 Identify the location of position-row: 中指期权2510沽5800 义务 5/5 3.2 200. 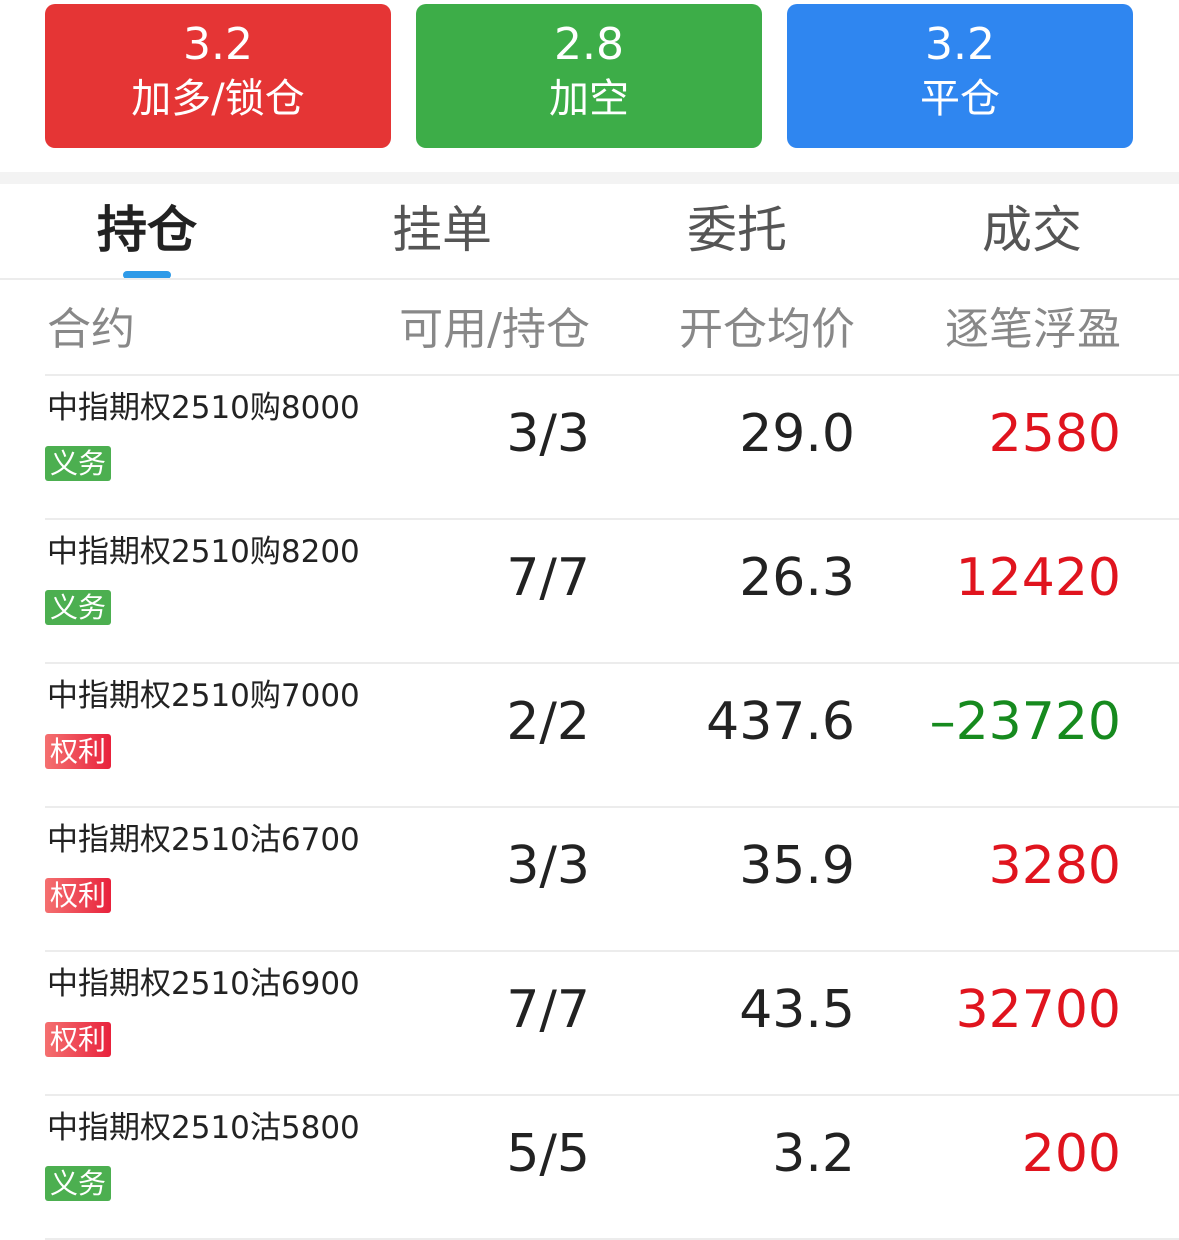
(589, 1168).